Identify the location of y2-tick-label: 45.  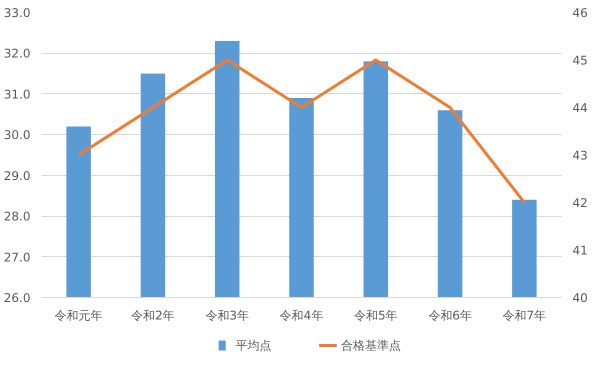
(580, 61).